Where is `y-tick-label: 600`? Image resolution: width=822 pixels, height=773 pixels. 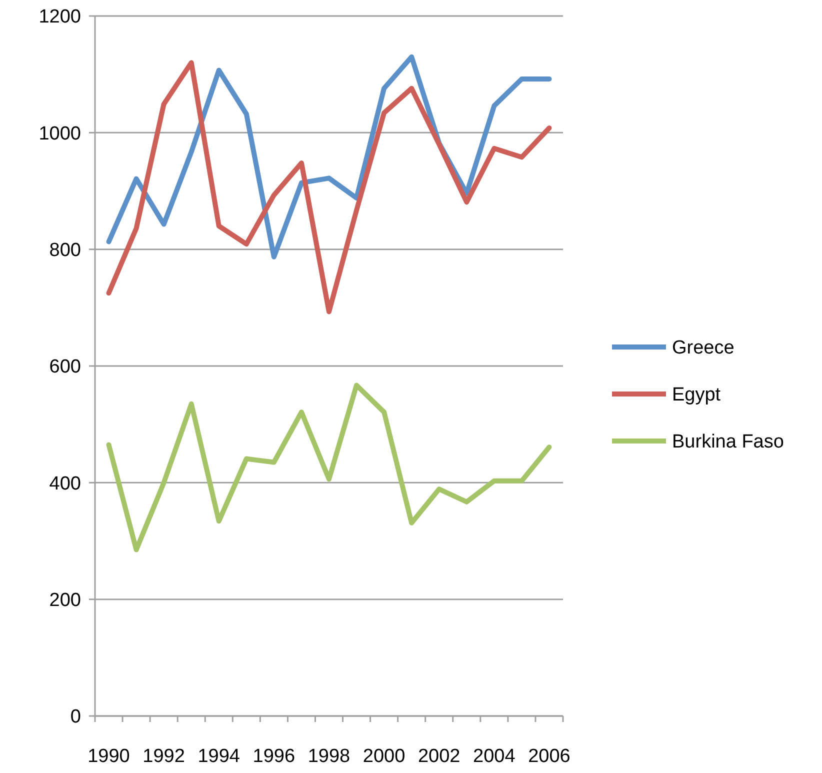
y-tick-label: 600 is located at coordinates (65, 367).